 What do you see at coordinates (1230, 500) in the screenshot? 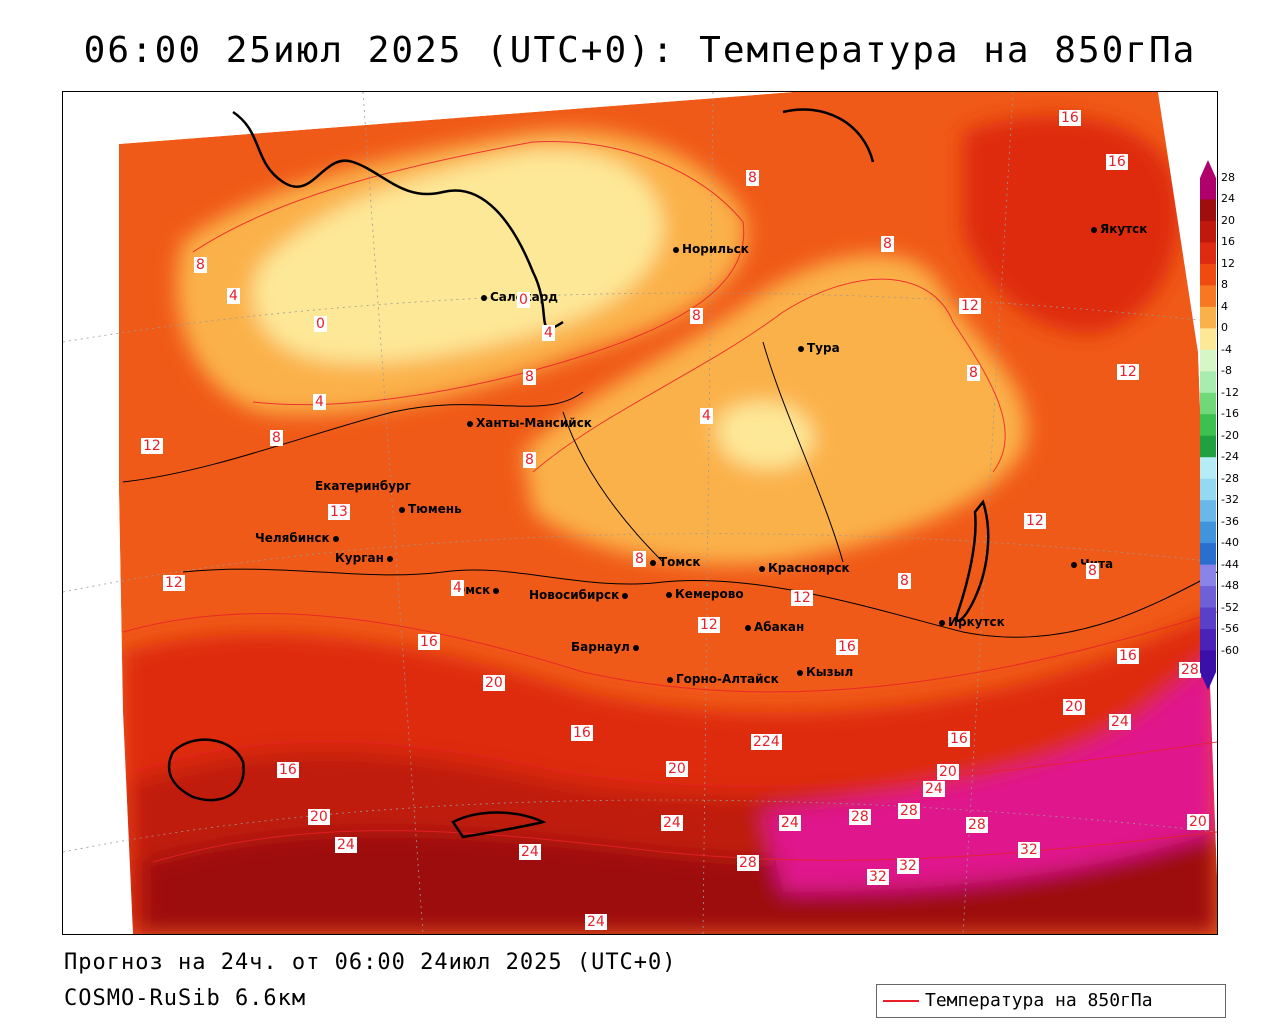
I see `colorbar-tick-label: -32` at bounding box center [1230, 500].